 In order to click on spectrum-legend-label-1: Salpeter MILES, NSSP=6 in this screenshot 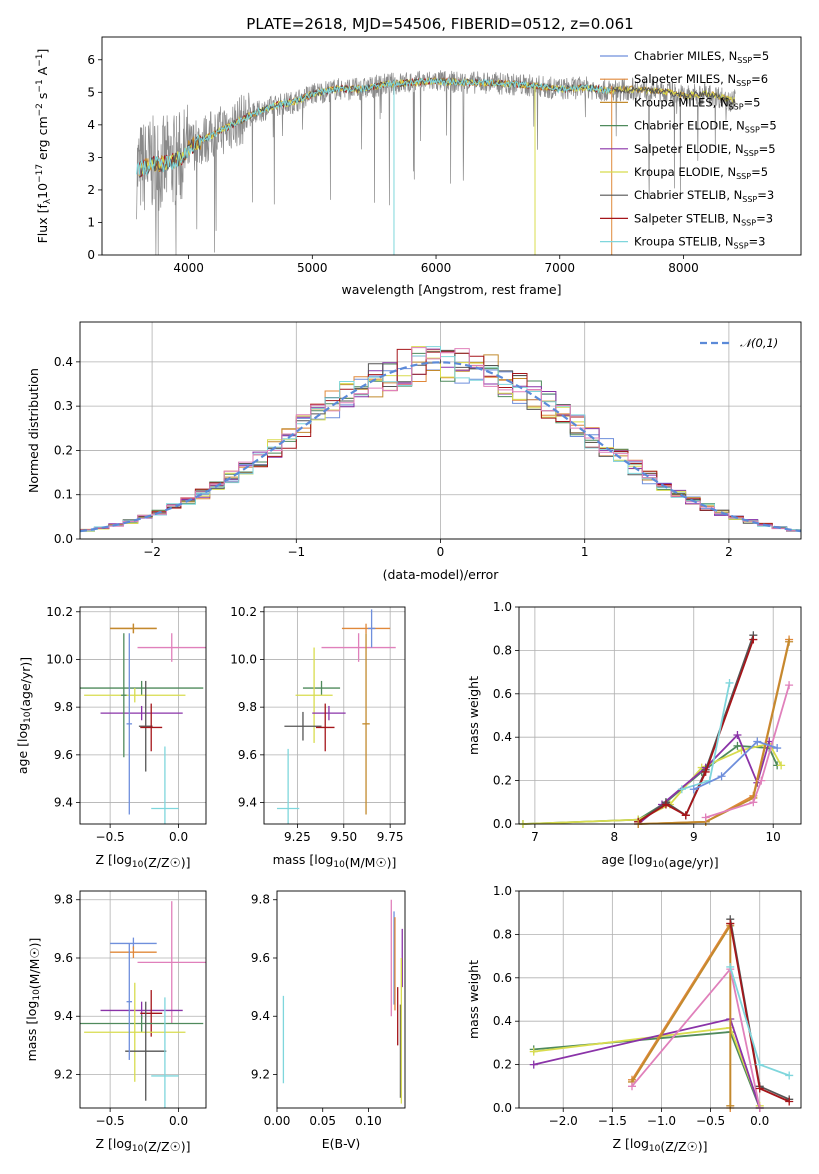, I will do `click(701, 80)`.